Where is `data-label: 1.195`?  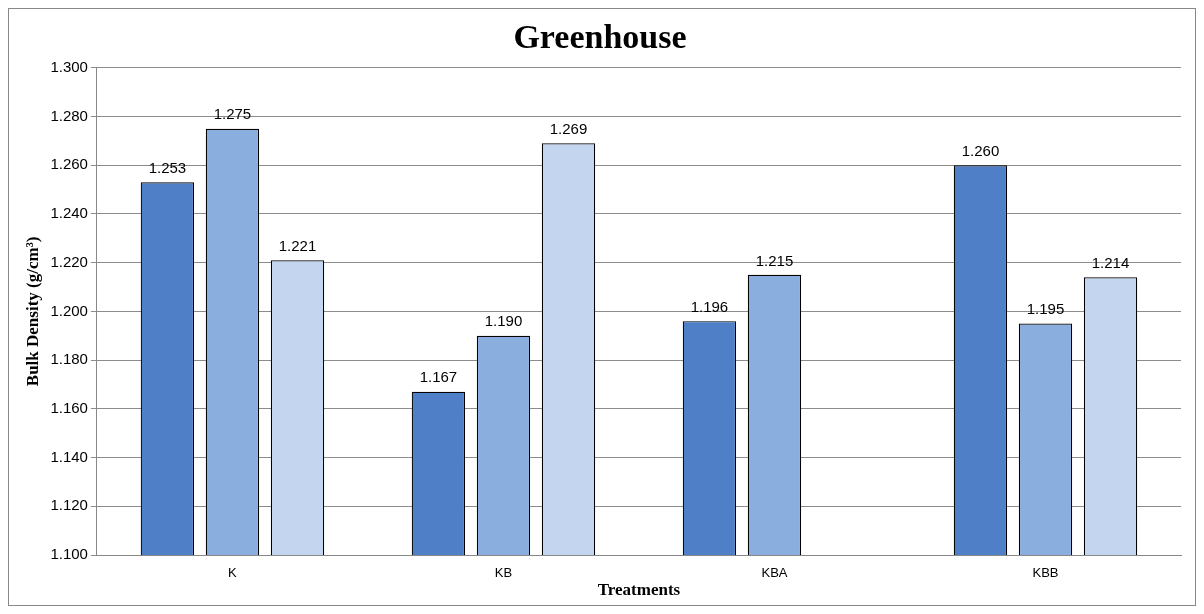 data-label: 1.195 is located at coordinates (1045, 309).